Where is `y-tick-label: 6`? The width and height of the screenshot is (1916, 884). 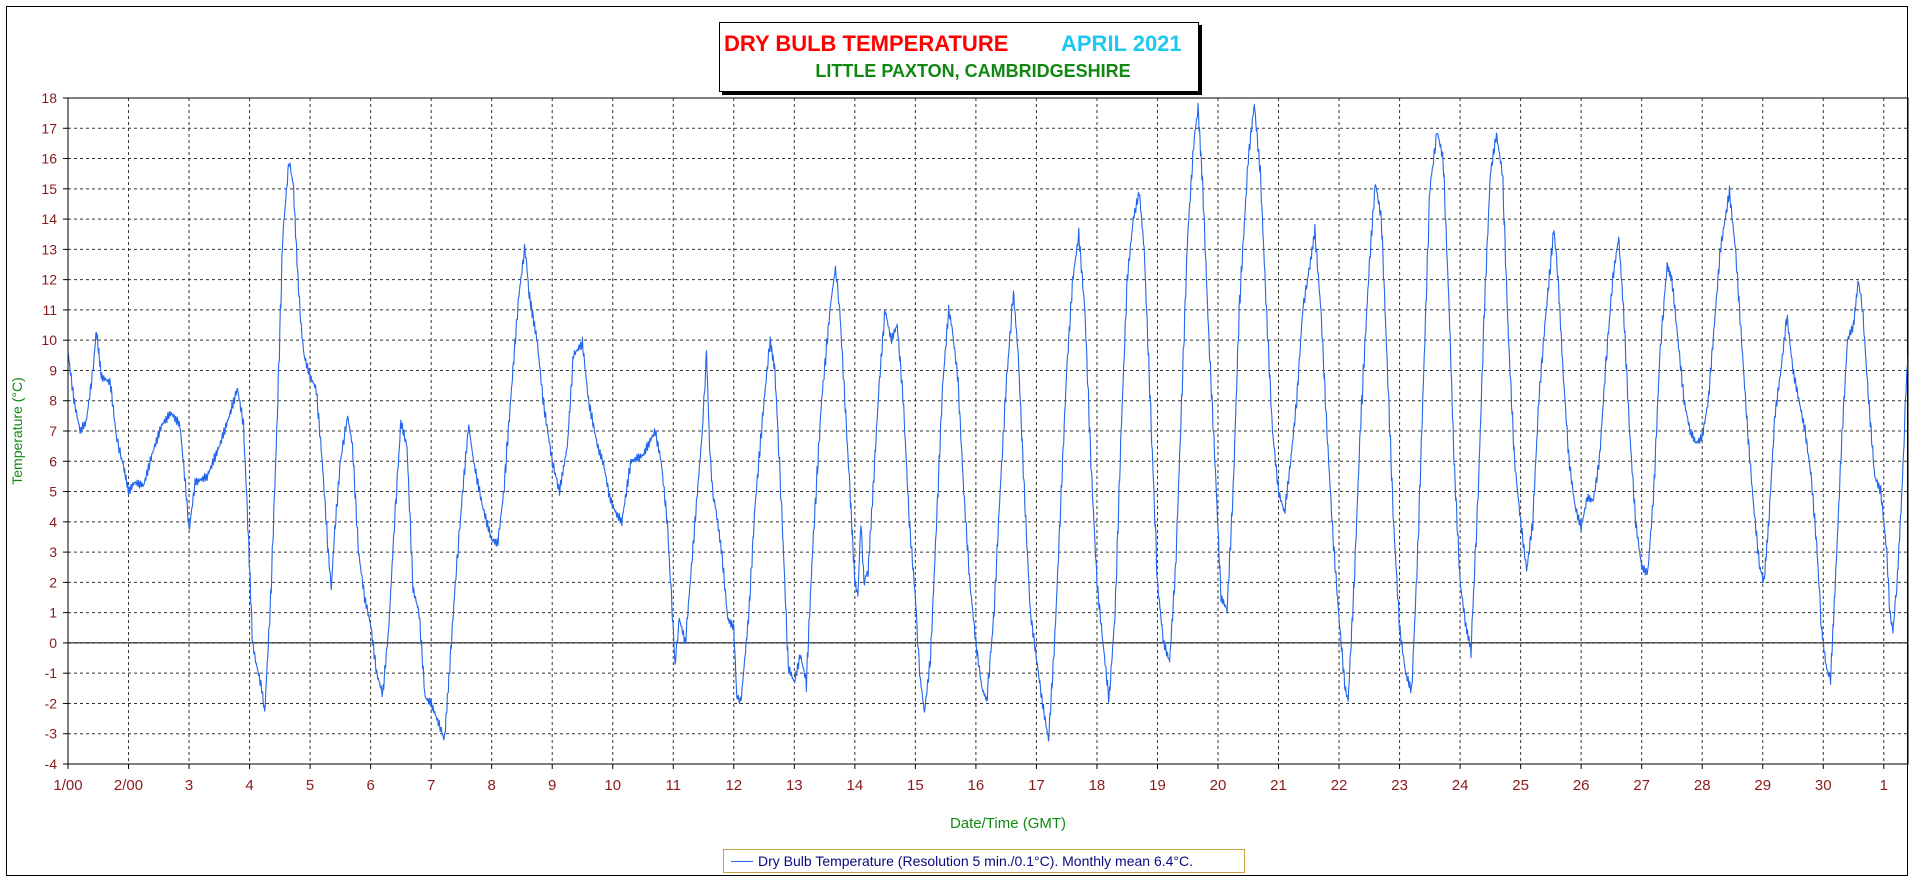
y-tick-label: 6 is located at coordinates (53, 461).